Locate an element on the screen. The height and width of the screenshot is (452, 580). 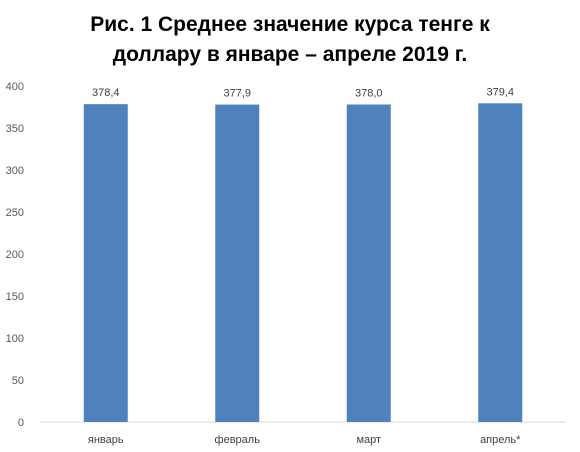
chart-title-line-1: Рис. 1 Среднее значение курса тенге к is located at coordinates (290, 24).